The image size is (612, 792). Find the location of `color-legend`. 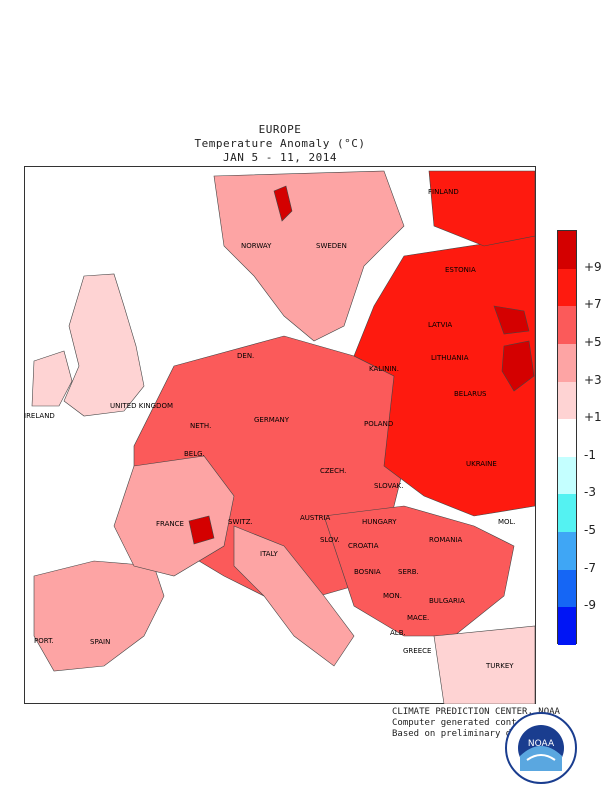

color-legend is located at coordinates (567, 437).